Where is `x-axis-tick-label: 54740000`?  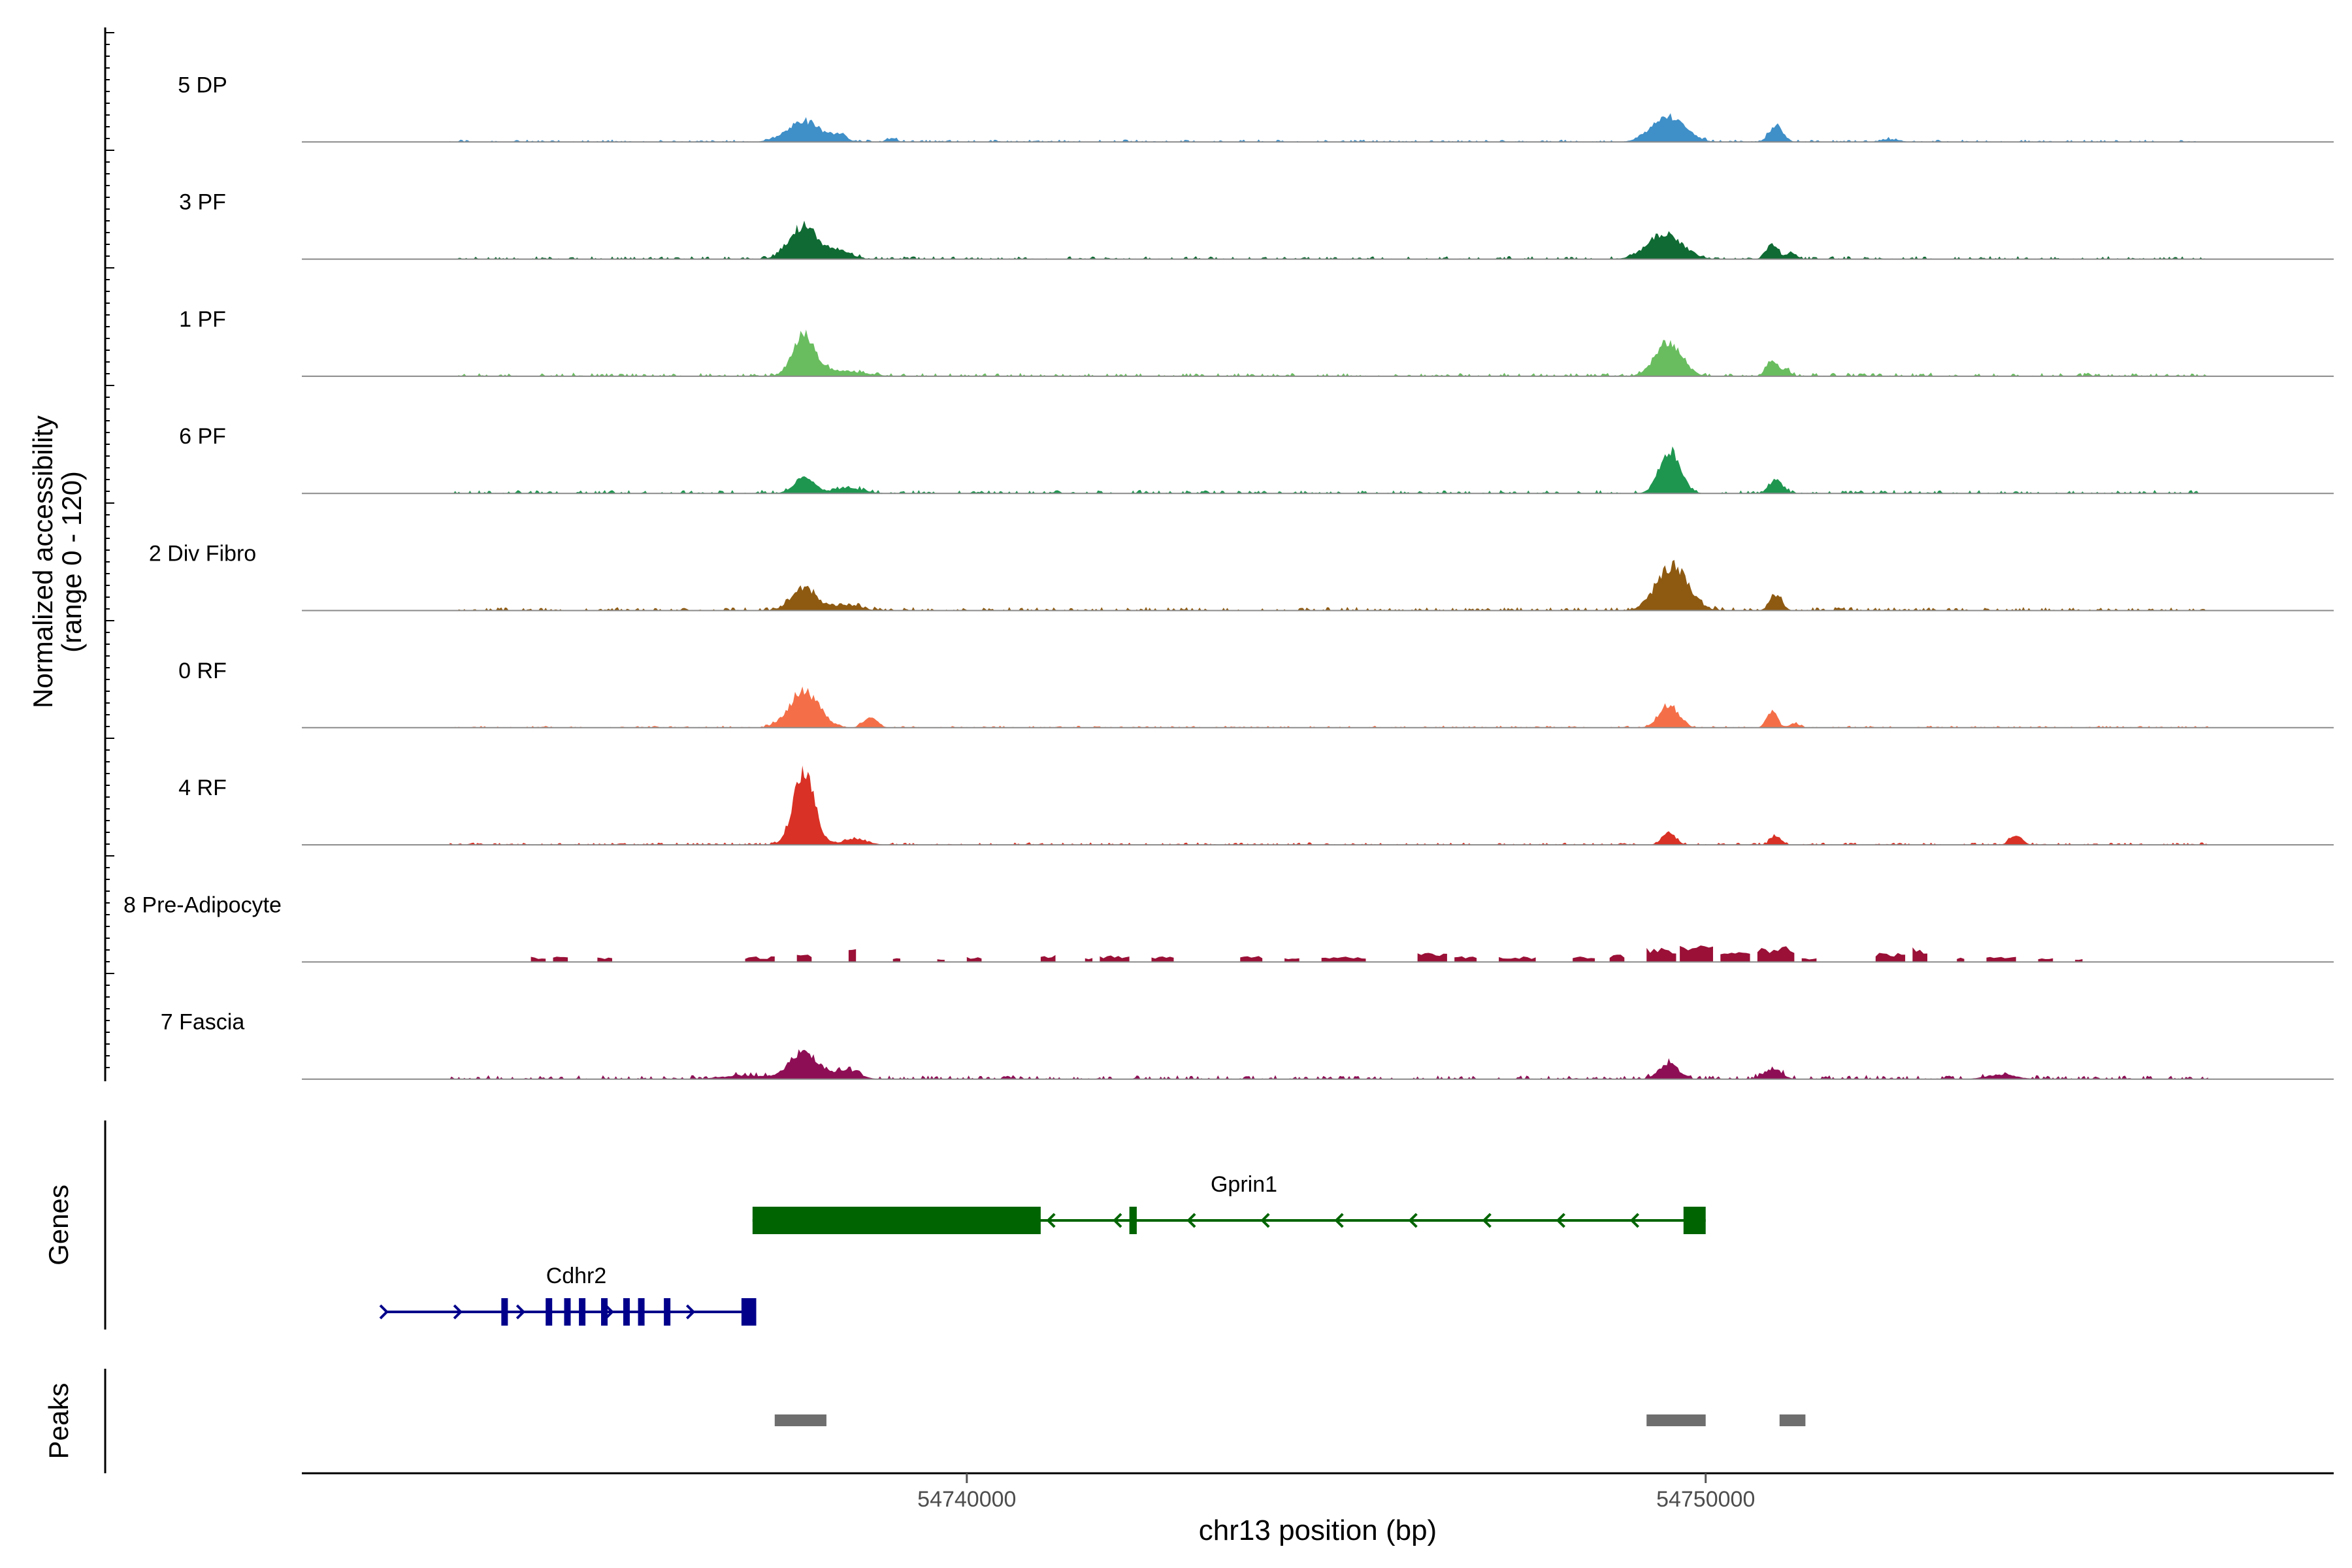 x-axis-tick-label: 54740000 is located at coordinates (966, 1499).